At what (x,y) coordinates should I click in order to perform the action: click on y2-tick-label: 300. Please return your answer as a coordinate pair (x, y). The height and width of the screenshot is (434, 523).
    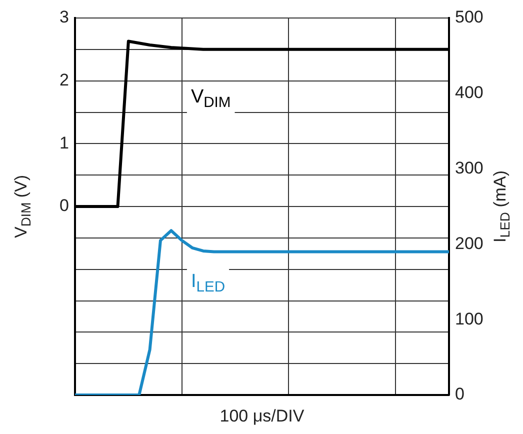
    Looking at the image, I should click on (469, 168).